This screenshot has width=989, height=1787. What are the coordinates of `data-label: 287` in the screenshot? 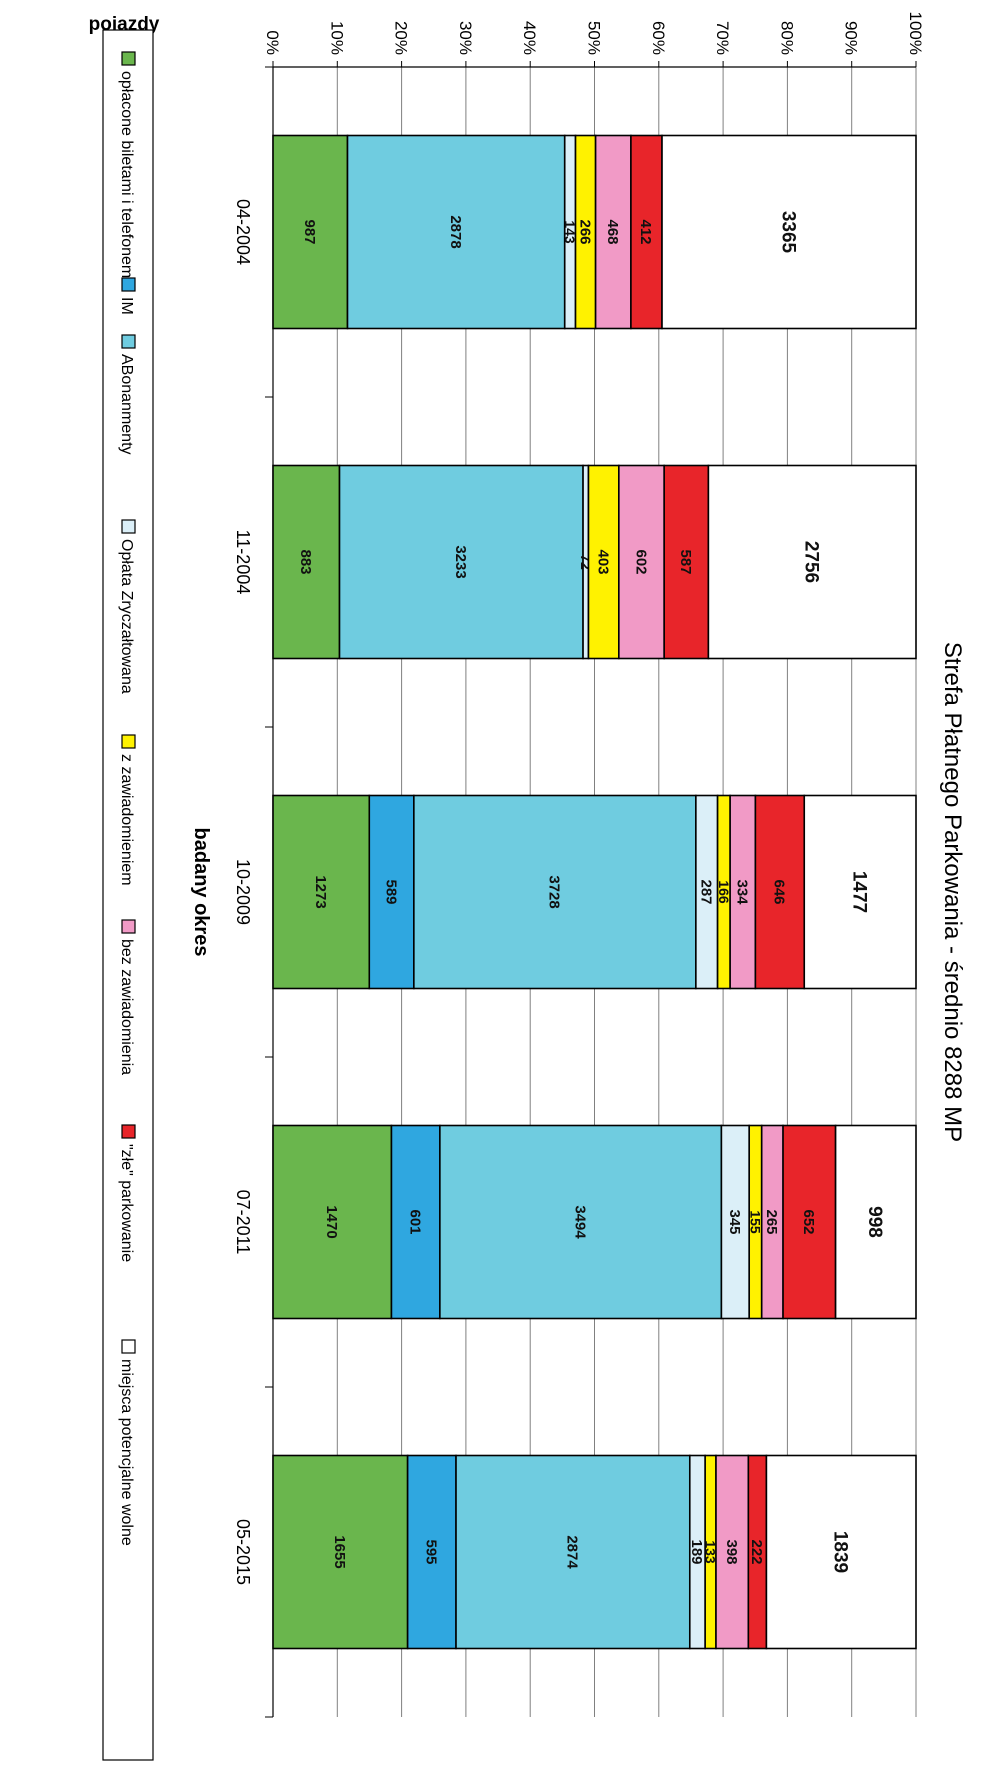 It's located at (705, 891).